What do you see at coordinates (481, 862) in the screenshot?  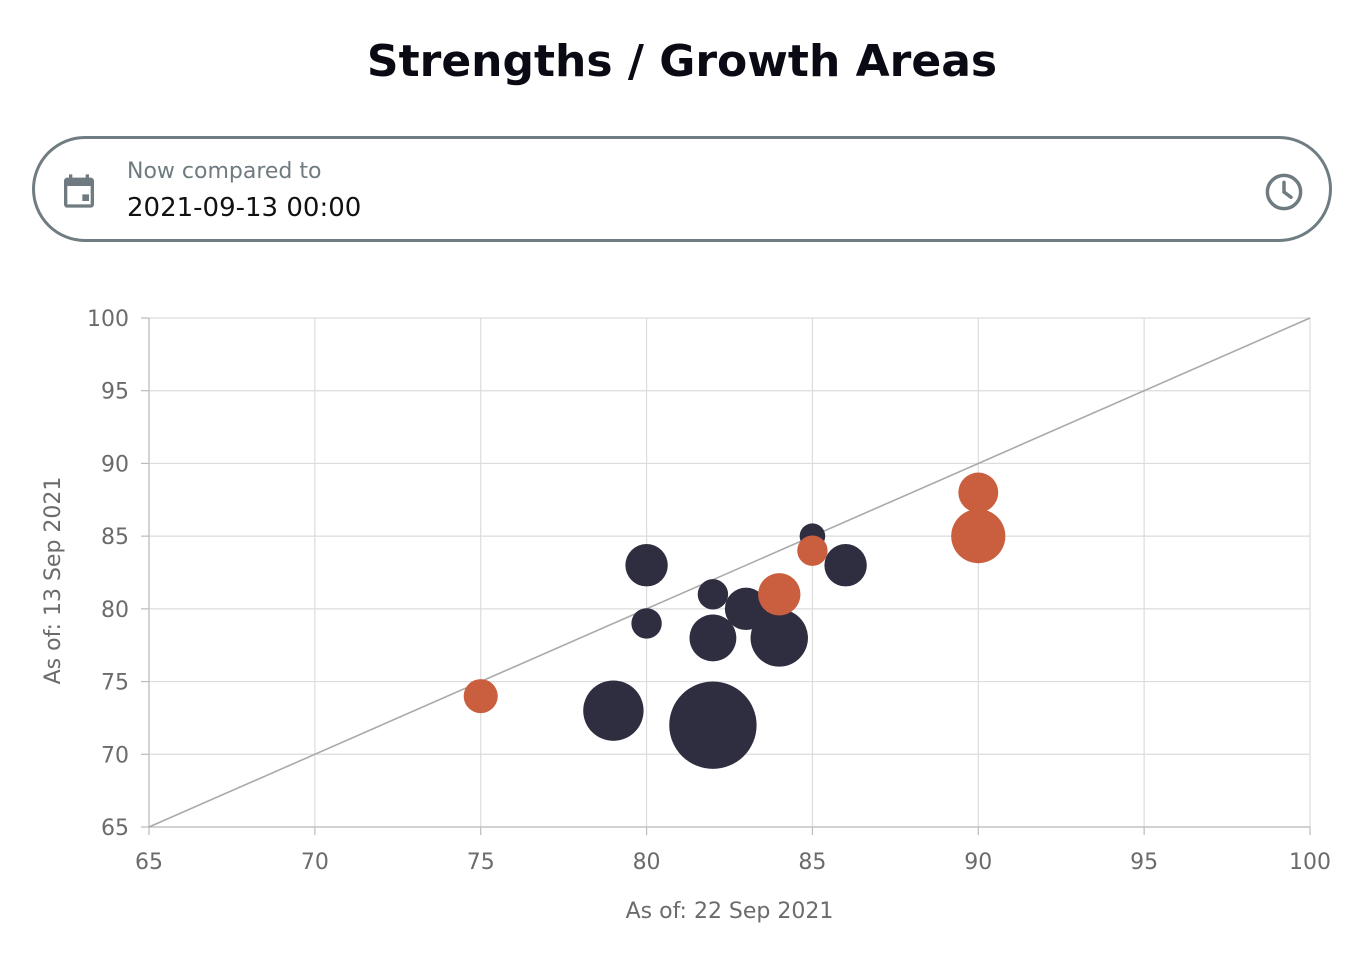 I see `x-tick-label: 75` at bounding box center [481, 862].